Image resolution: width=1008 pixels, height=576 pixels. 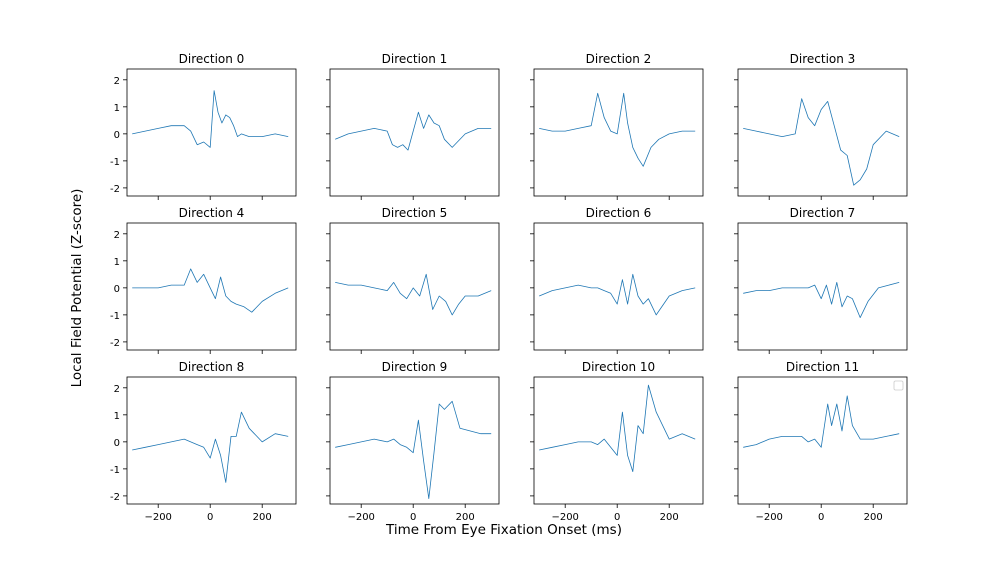 What do you see at coordinates (415, 213) in the screenshot?
I see `panel-title: Direction 5` at bounding box center [415, 213].